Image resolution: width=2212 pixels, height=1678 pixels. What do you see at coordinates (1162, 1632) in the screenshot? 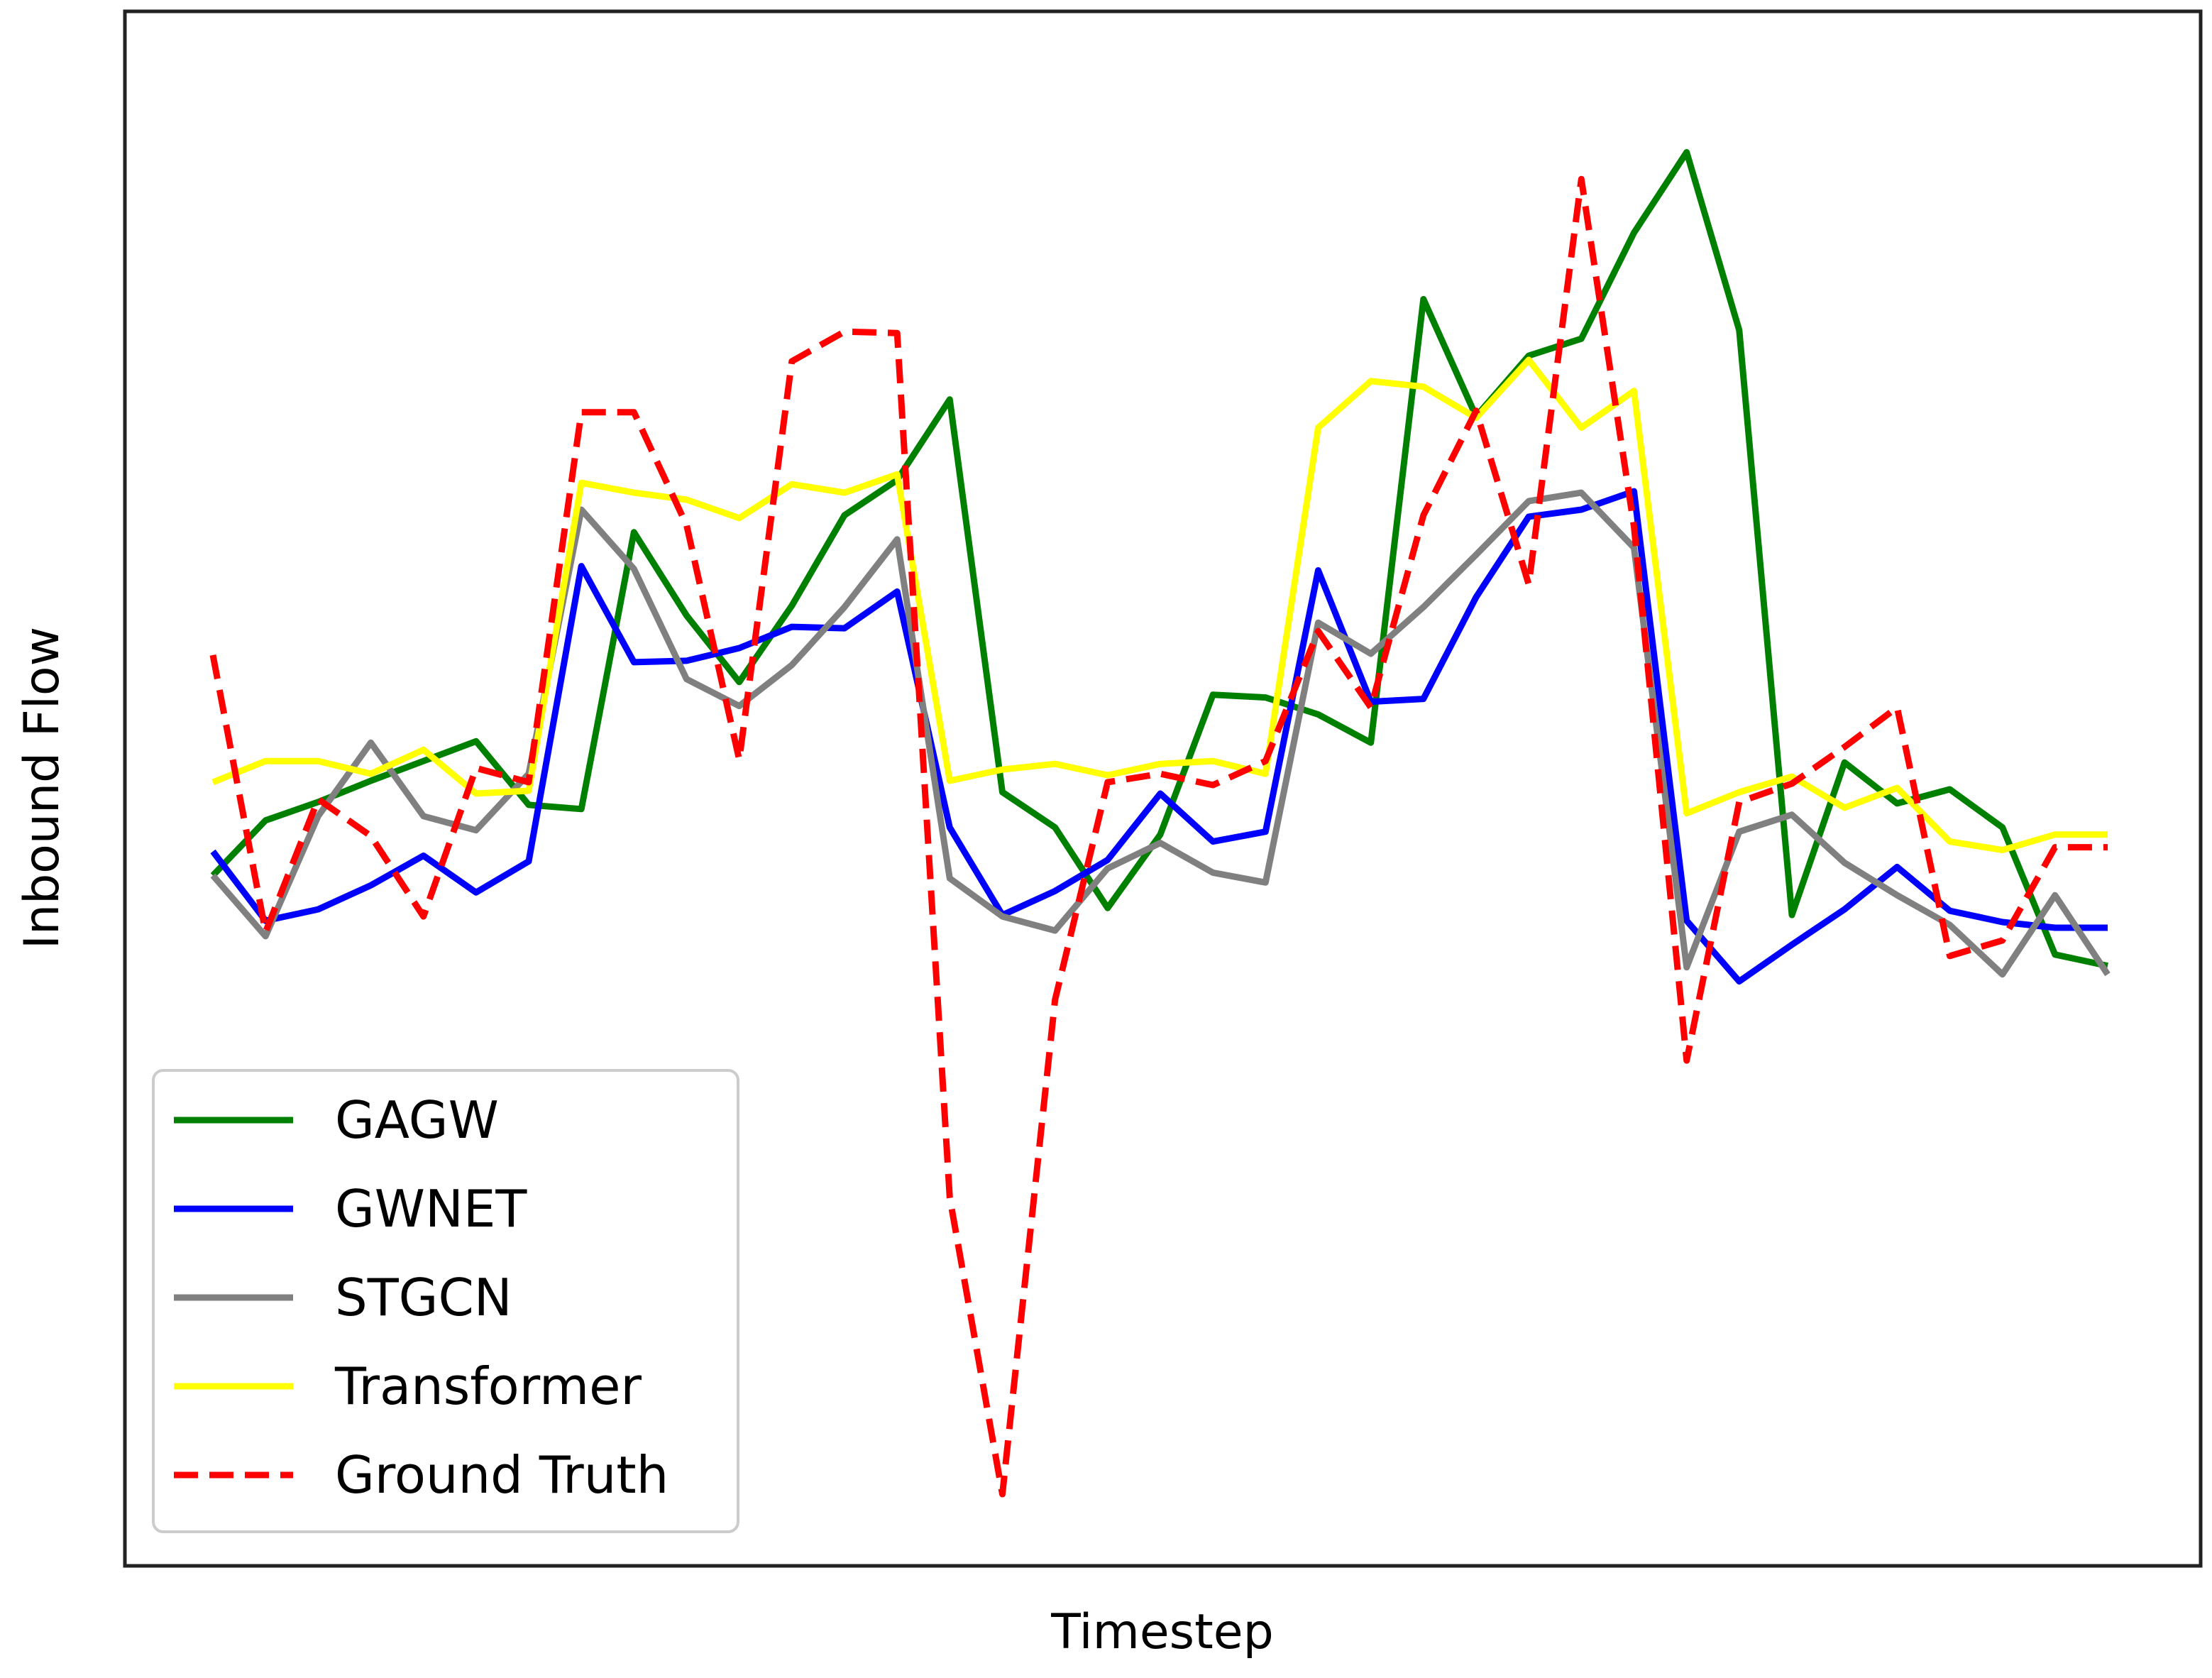
I see `x-axis-label: Timestep` at bounding box center [1162, 1632].